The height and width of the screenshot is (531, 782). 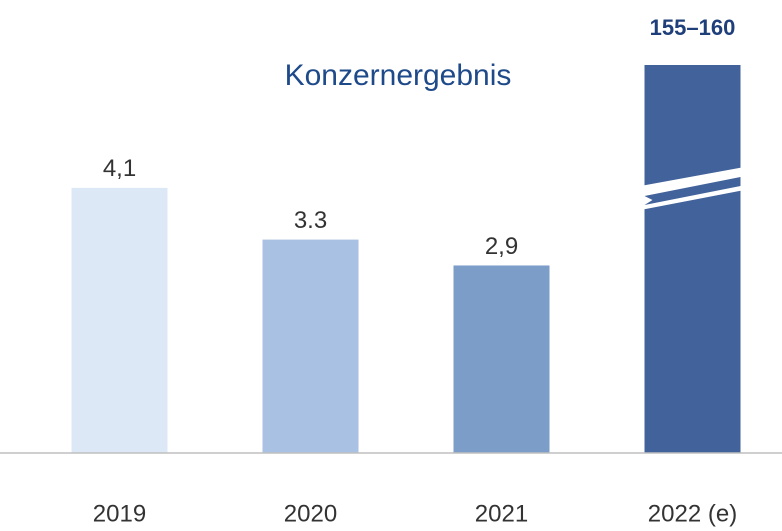 What do you see at coordinates (501, 246) in the screenshot?
I see `value-label: 2,9` at bounding box center [501, 246].